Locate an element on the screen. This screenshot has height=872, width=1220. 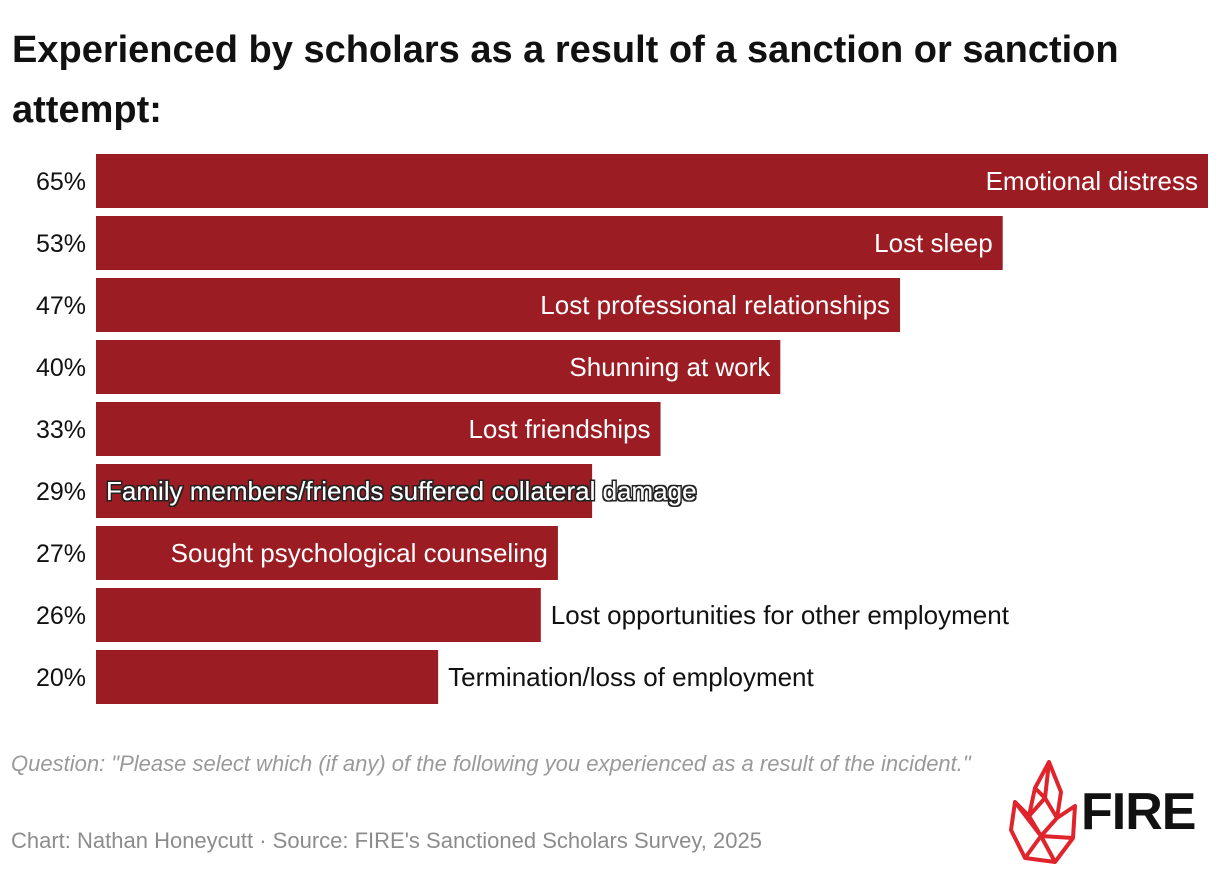
value-label: 65% is located at coordinates (61, 182).